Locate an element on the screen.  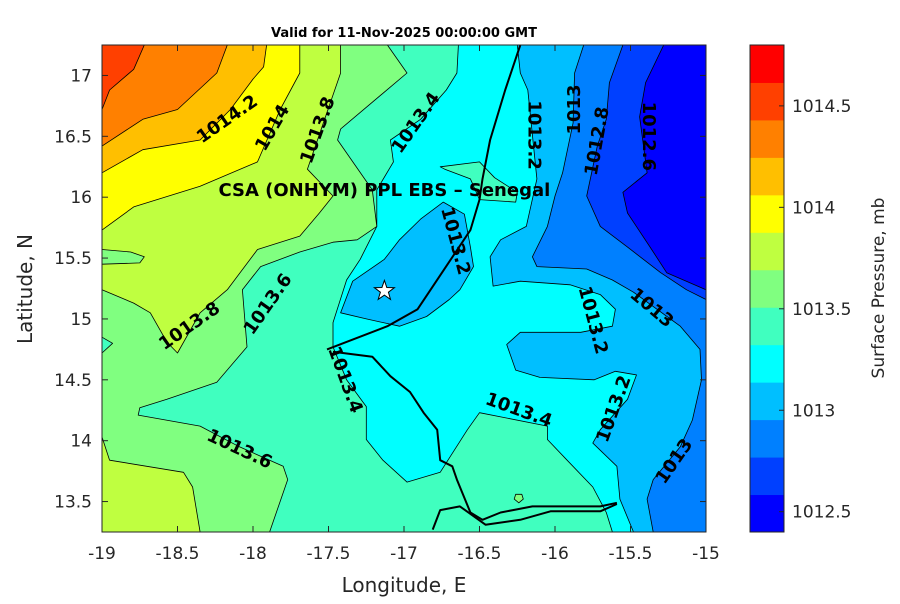
x-tick-label: -18.5 is located at coordinates (178, 554).